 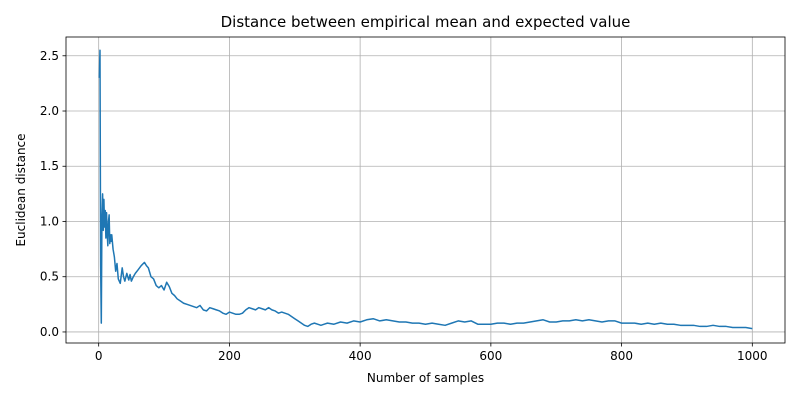 What do you see at coordinates (621, 356) in the screenshot?
I see `x-tick-label: 800` at bounding box center [621, 356].